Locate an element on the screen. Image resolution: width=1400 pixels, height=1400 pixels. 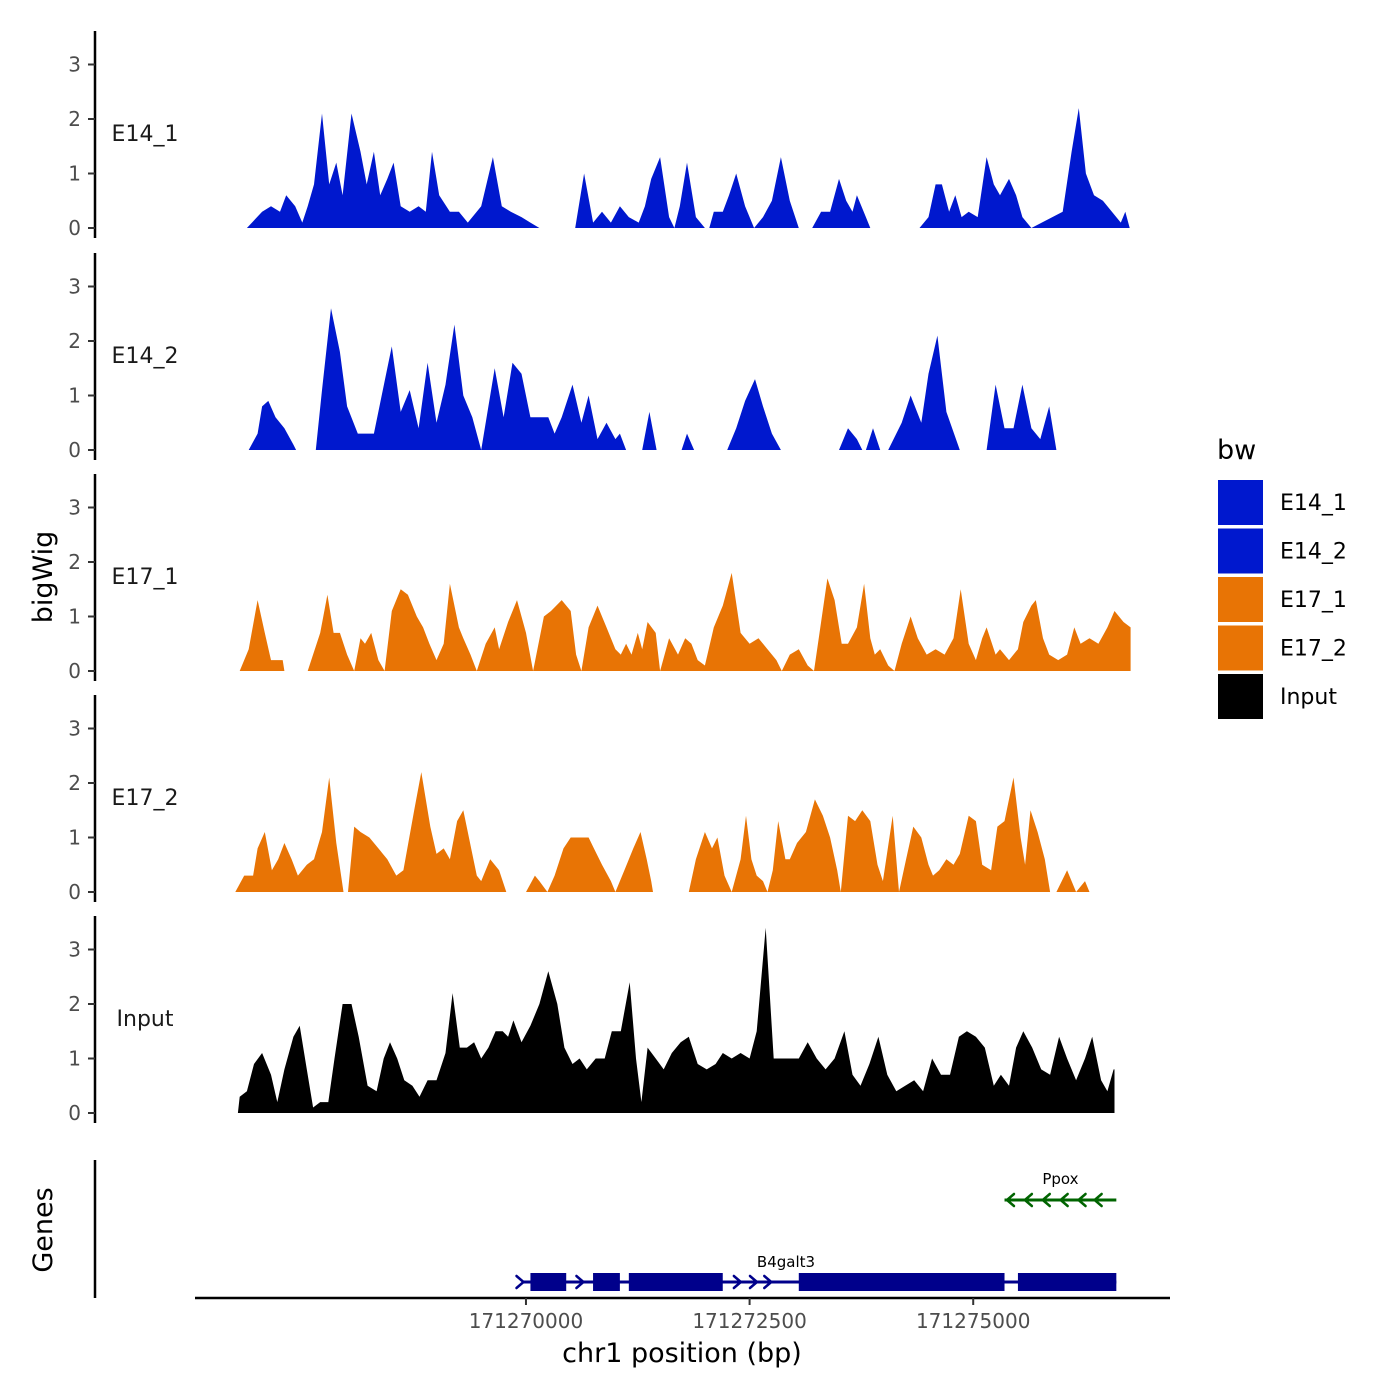
y-tick-label-e14-1-2: 2 is located at coordinates (74, 119).